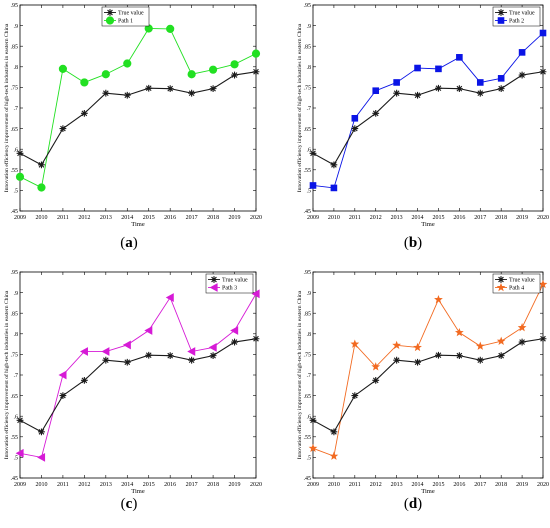 The width and height of the screenshot is (550, 528). Describe the element at coordinates (397, 485) in the screenshot. I see `panel-d-xtick-label: 2013` at that location.